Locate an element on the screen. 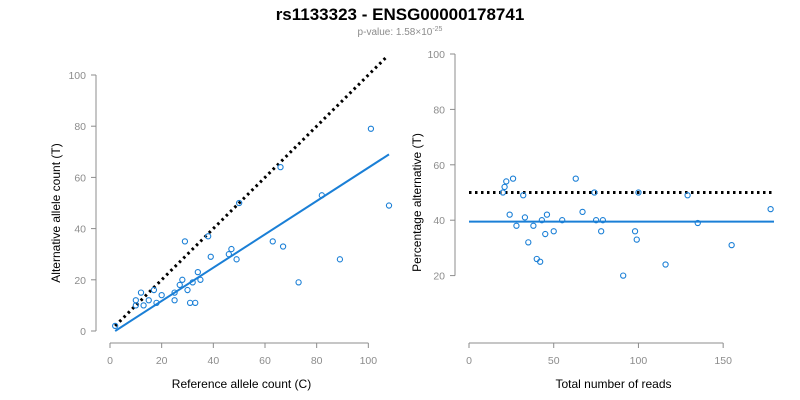 Image resolution: width=800 pixels, height=400 pixels. p-value-exponent: -25 is located at coordinates (437, 29).